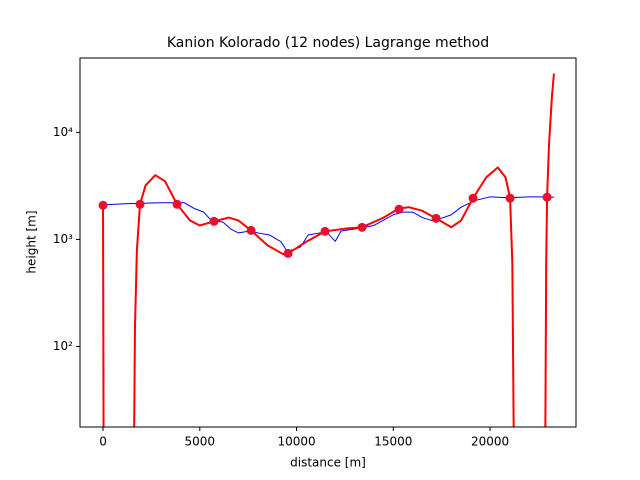  I want to click on y-tick-label: 10², so click(63, 346).